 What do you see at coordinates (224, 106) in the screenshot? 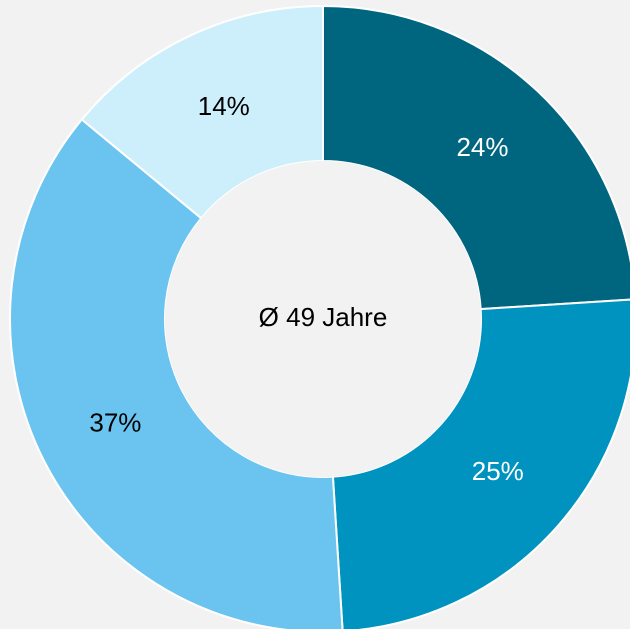
I see `data-label: 14%` at bounding box center [224, 106].